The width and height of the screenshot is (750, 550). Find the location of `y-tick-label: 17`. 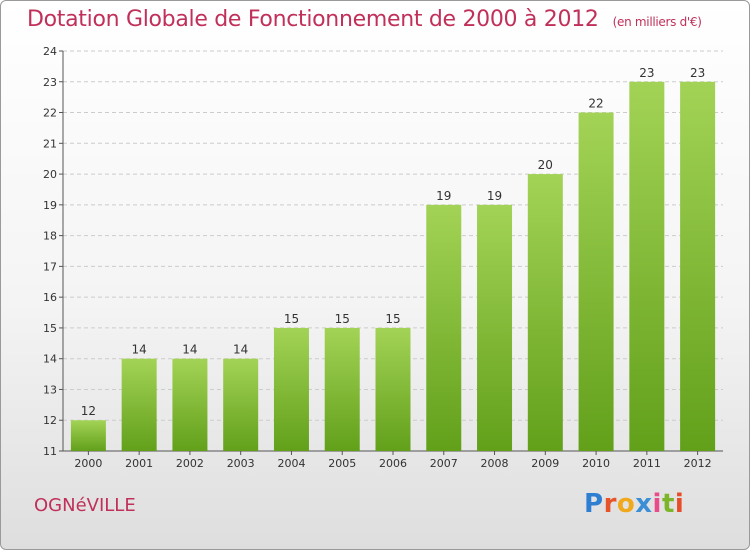

y-tick-label: 17 is located at coordinates (50, 266).